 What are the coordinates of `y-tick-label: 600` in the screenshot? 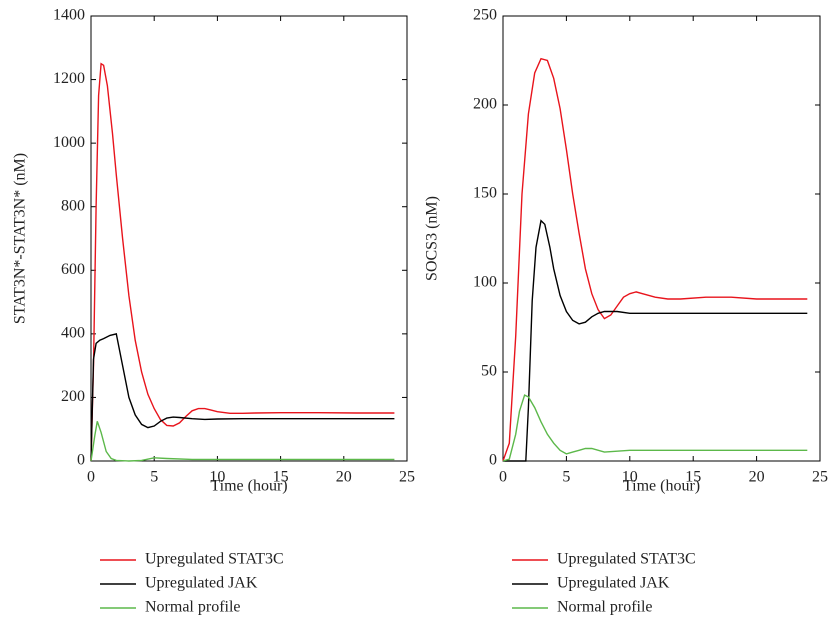 It's located at (73, 269).